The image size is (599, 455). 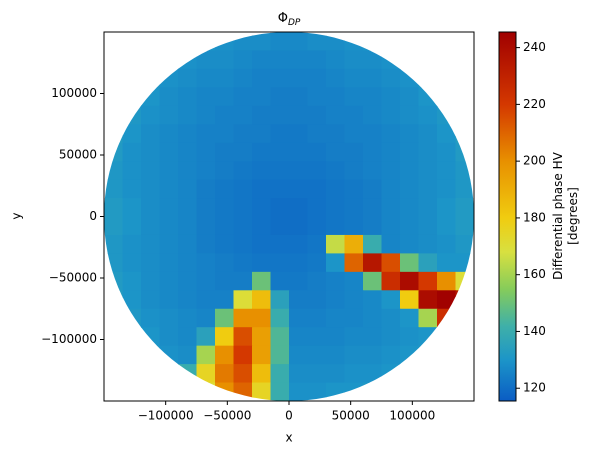 What do you see at coordinates (412, 416) in the screenshot?
I see `x-tick-label: 100000` at bounding box center [412, 416].